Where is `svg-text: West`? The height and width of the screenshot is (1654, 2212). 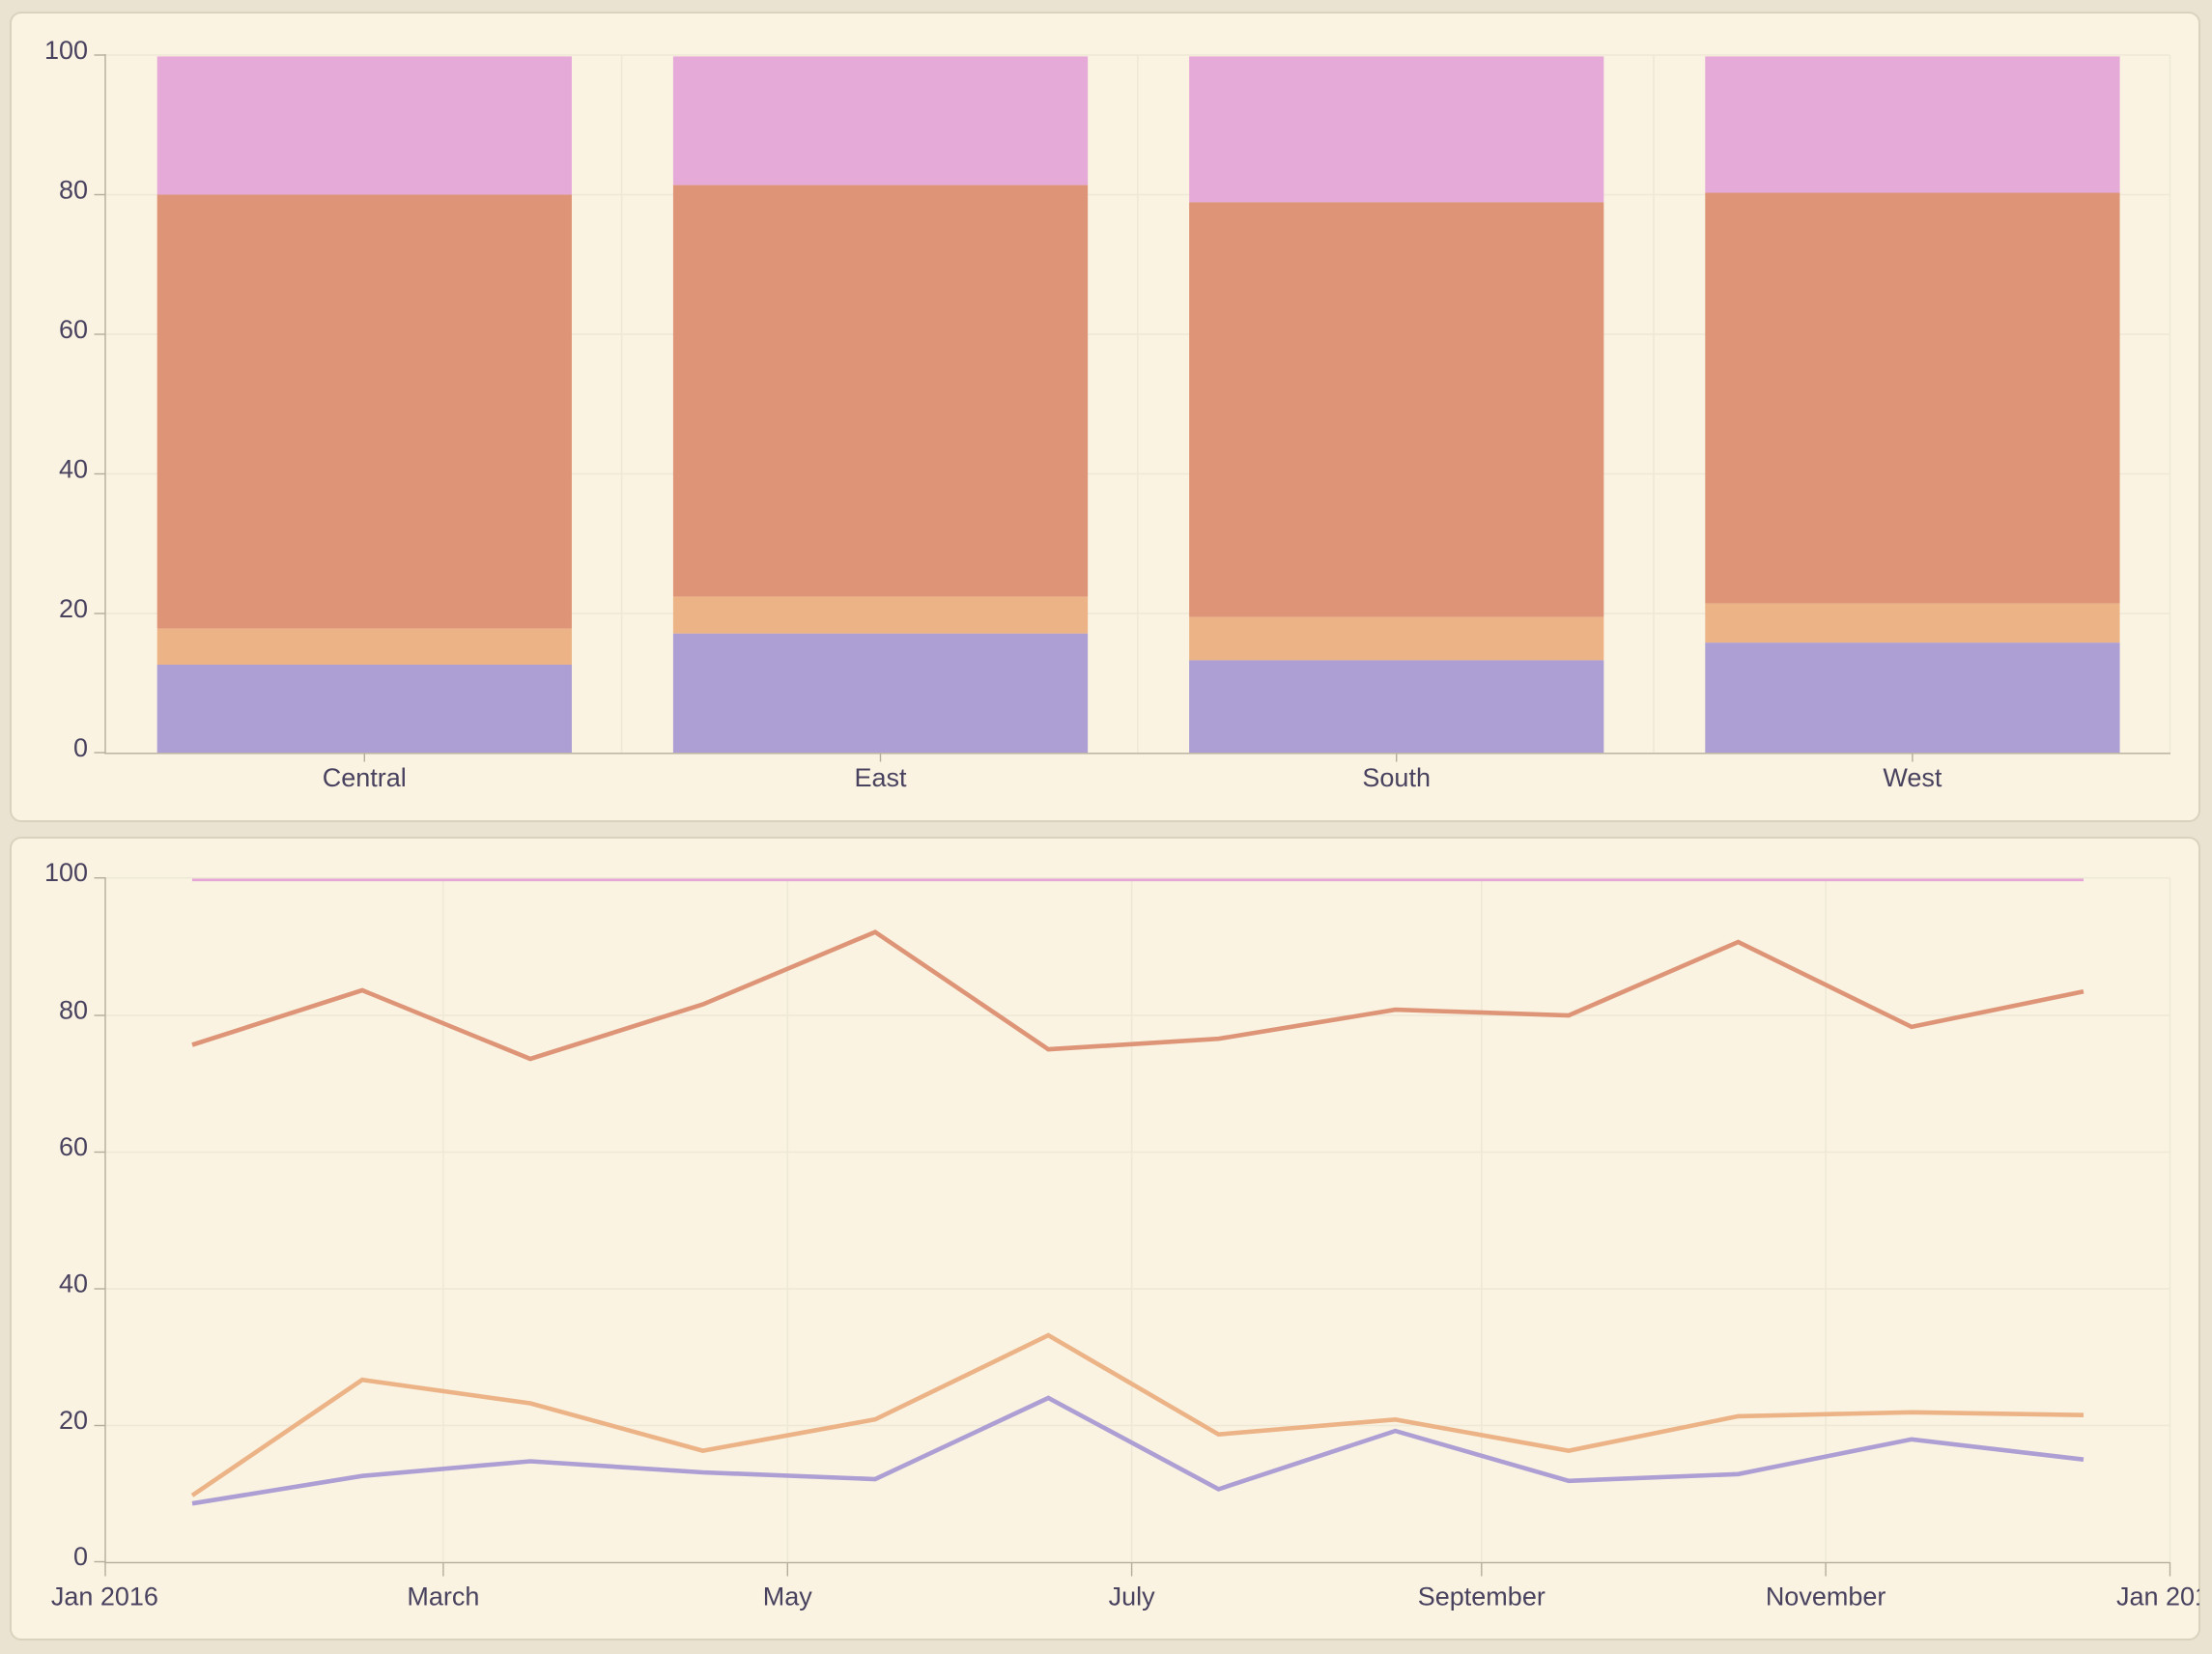 svg-text: West is located at coordinates (1913, 778).